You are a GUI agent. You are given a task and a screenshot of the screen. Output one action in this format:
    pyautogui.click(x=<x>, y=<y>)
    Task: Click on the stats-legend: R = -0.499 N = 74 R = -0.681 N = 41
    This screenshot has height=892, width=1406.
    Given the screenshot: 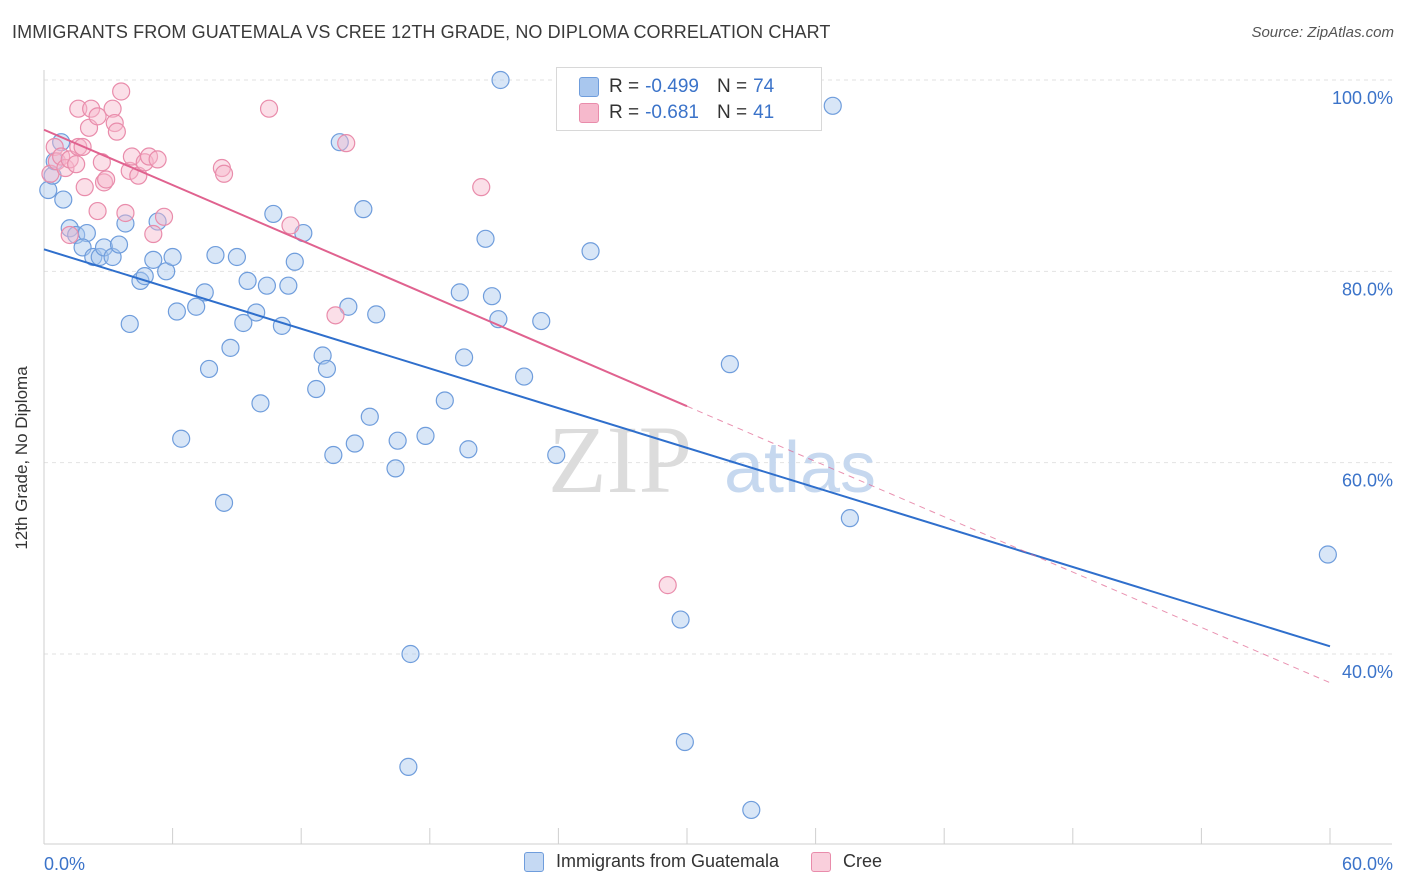 What is the action you would take?
    pyautogui.click(x=689, y=99)
    